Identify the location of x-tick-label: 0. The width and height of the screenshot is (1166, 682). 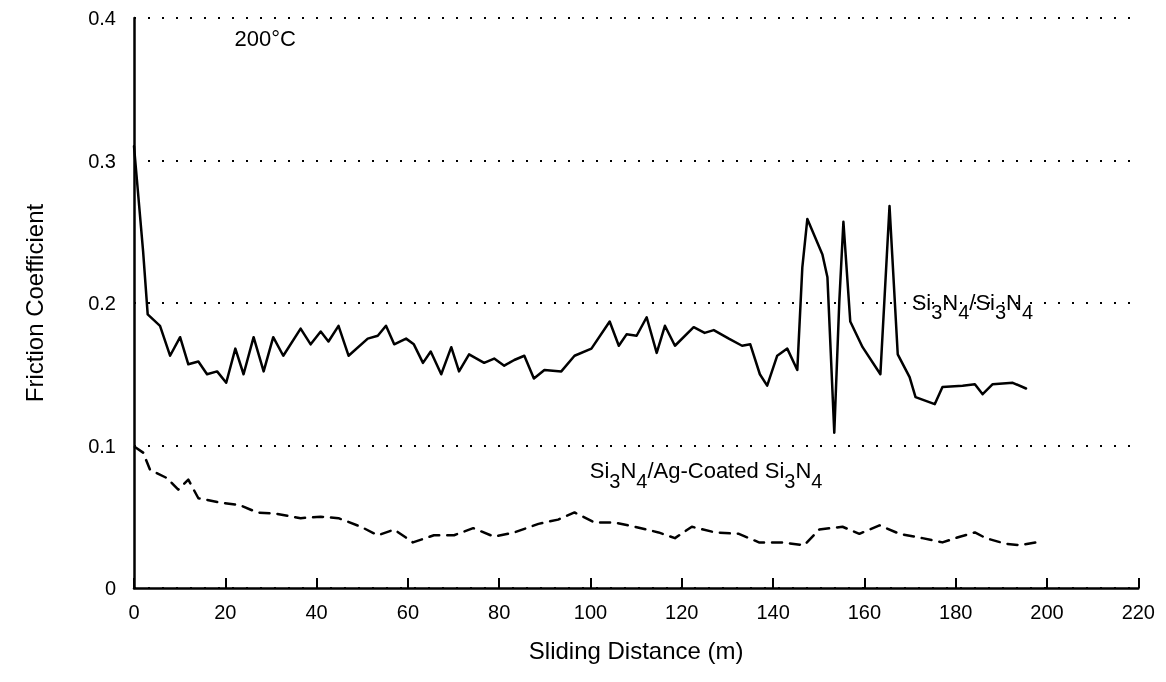
(134, 612).